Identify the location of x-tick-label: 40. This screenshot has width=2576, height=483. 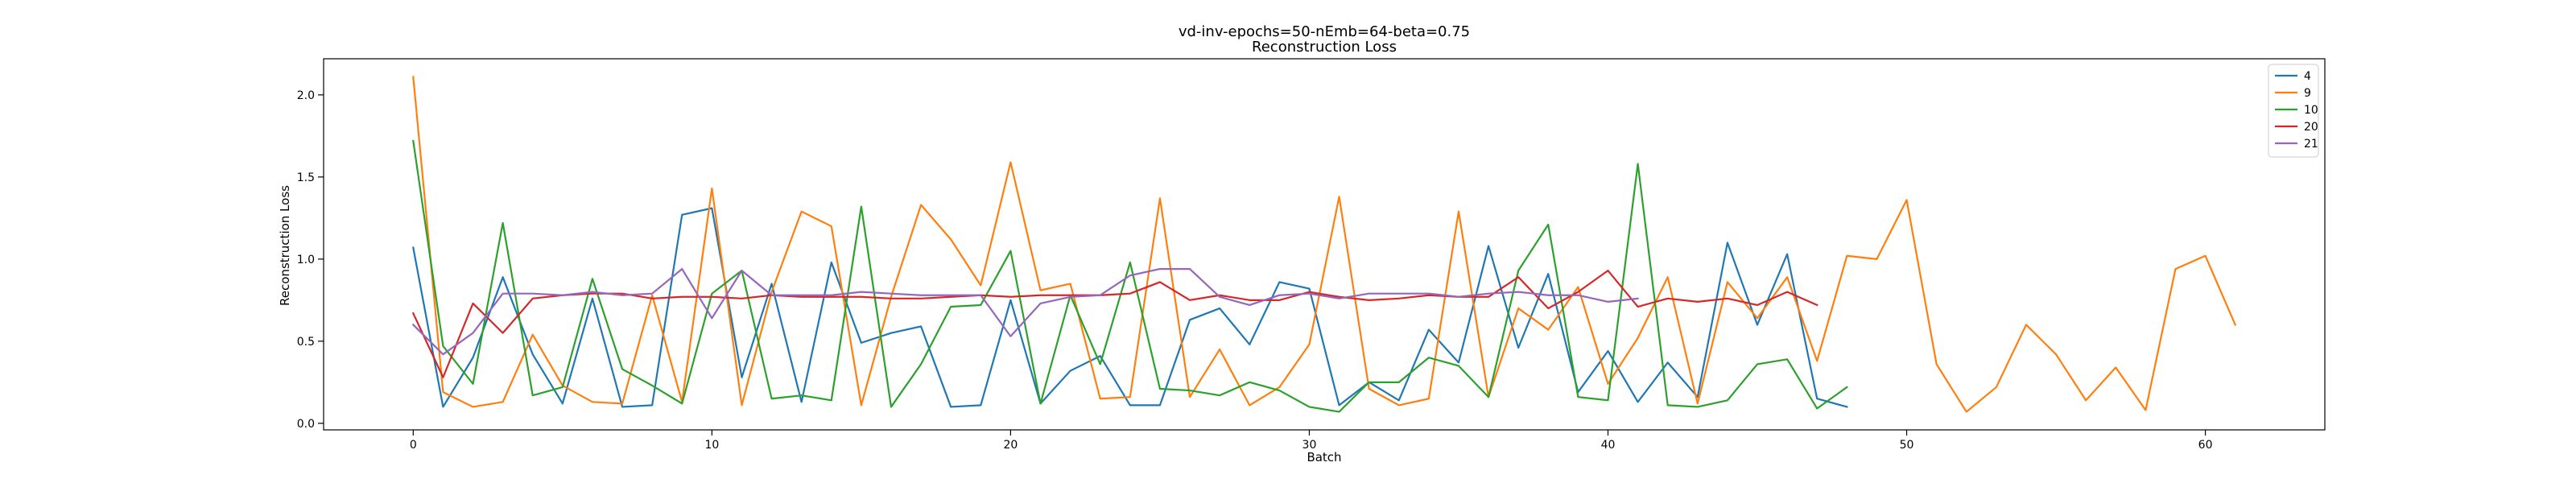
(1608, 445).